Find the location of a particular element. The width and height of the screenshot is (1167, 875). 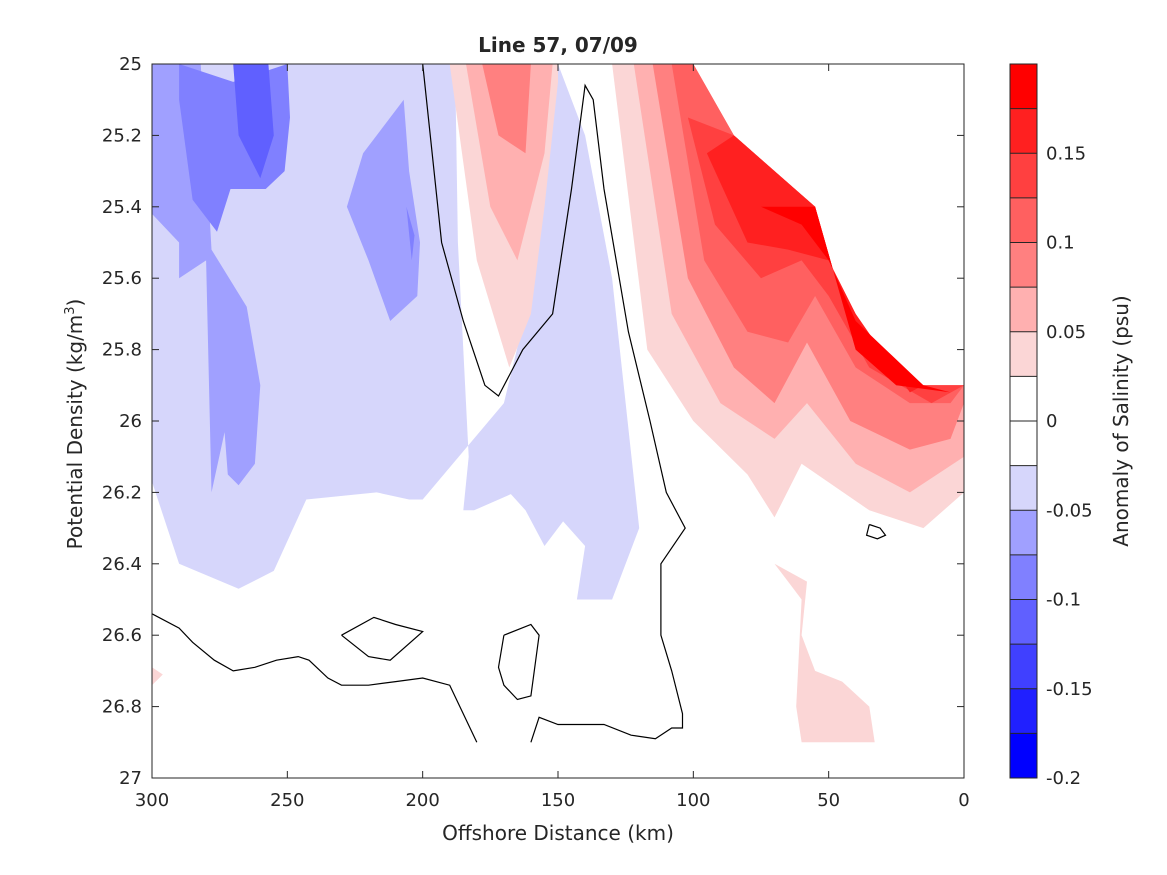

x-tick-label: 250 is located at coordinates (287, 800).